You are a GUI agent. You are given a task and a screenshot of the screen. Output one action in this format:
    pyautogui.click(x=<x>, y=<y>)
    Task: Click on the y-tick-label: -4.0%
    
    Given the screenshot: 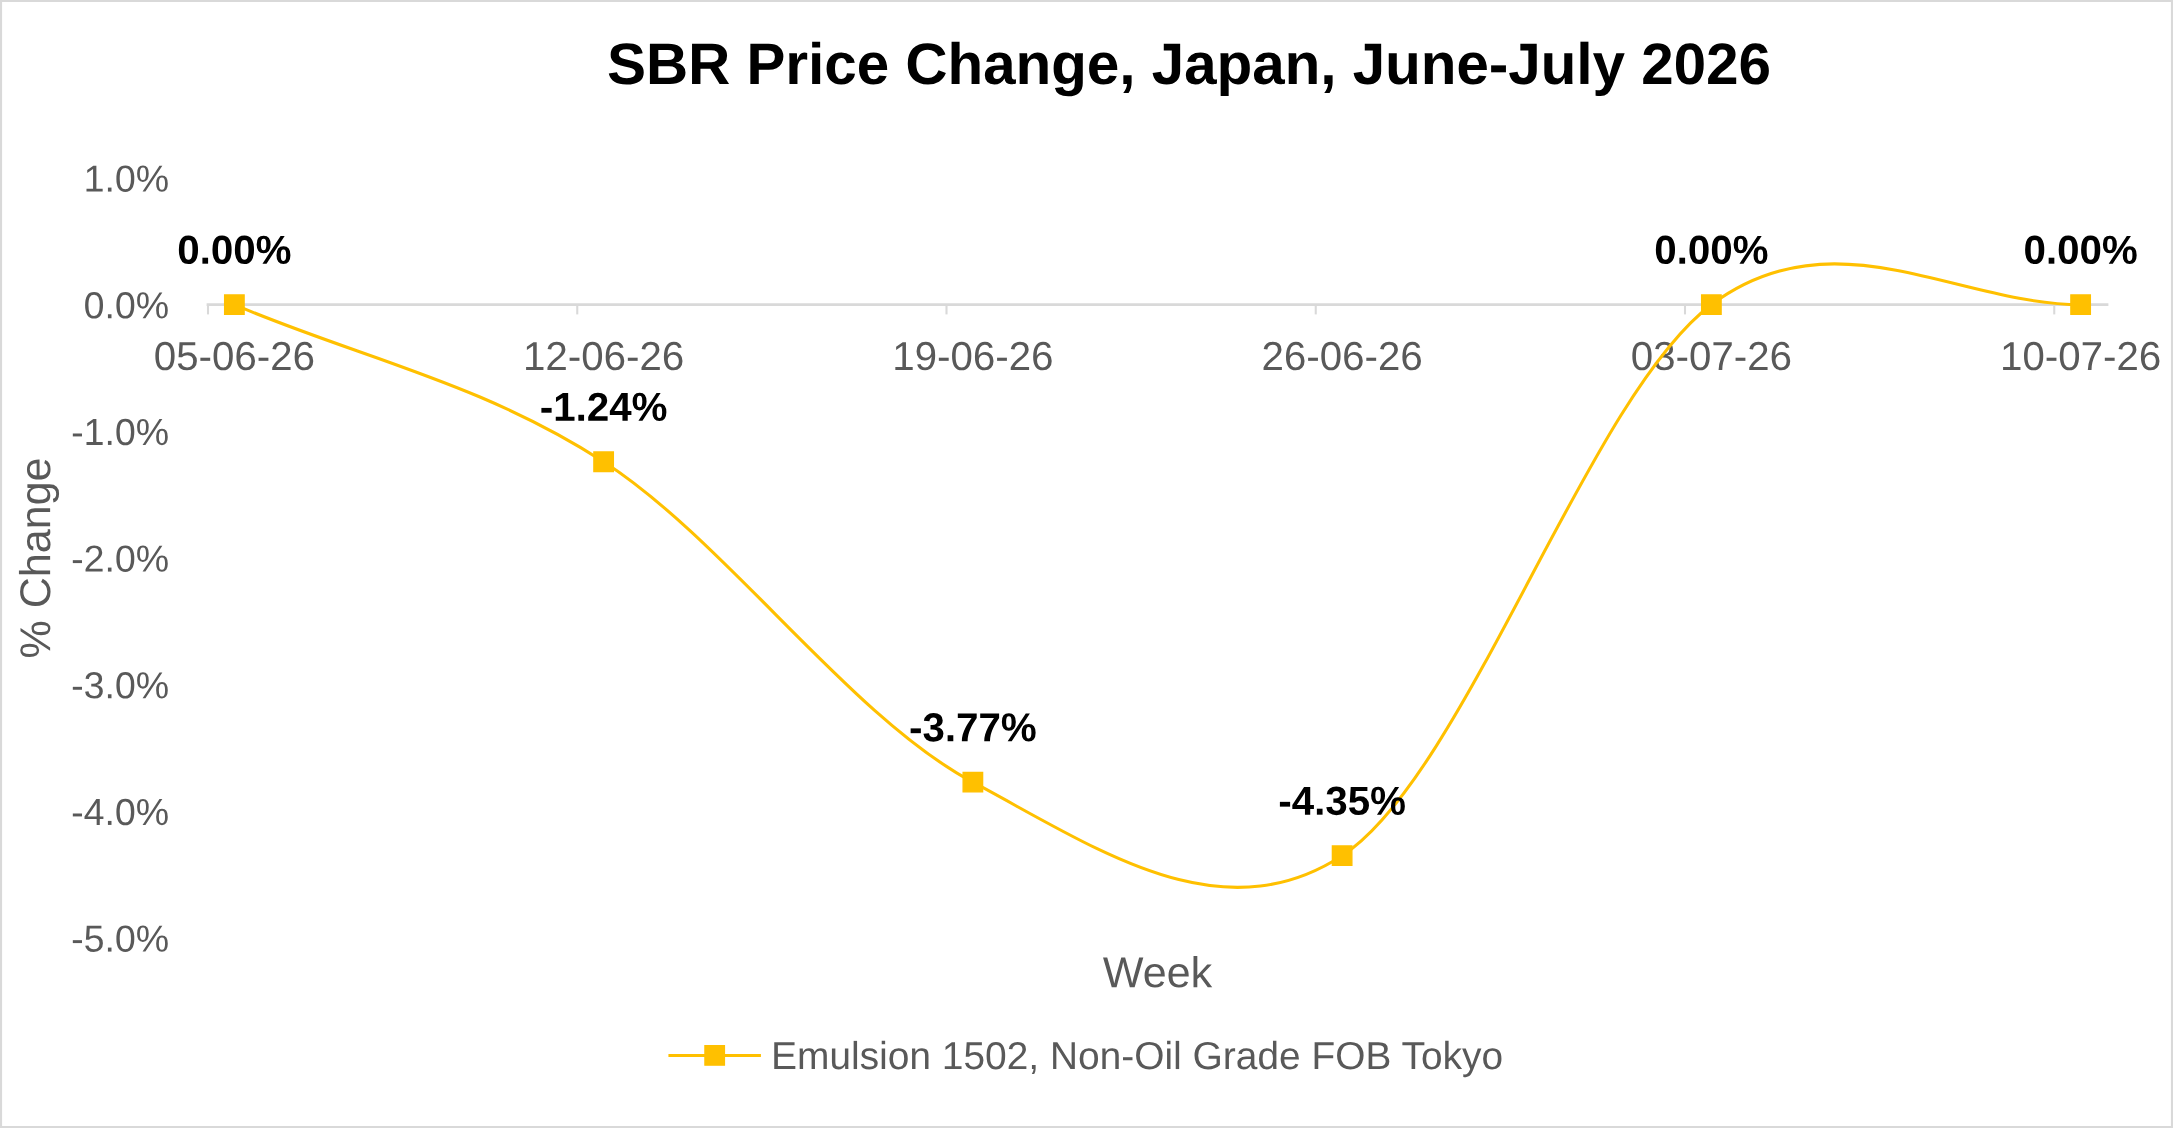 What is the action you would take?
    pyautogui.click(x=120, y=812)
    